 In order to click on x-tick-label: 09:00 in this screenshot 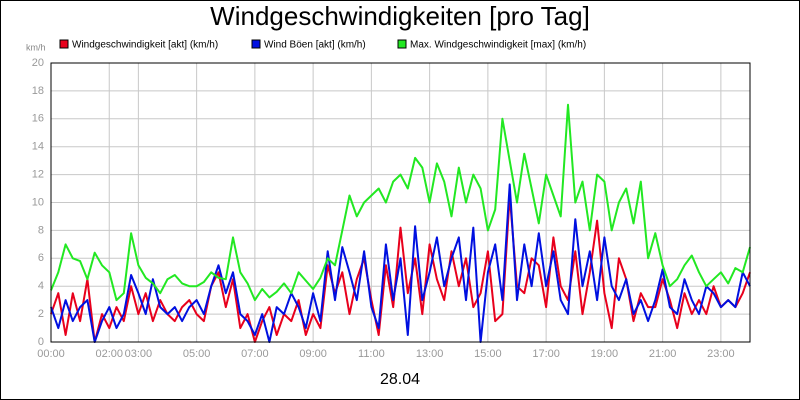, I will do `click(313, 354)`.